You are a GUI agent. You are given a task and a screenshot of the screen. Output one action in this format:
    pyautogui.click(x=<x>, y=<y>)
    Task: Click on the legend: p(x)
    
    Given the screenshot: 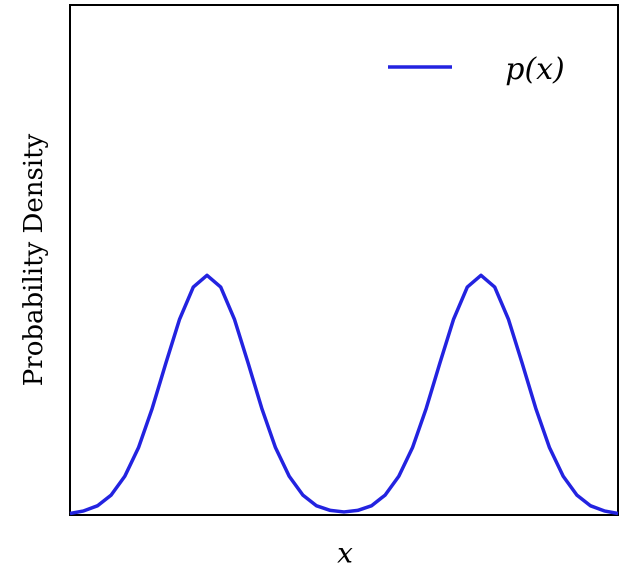 What is the action you would take?
    pyautogui.click(x=476, y=69)
    